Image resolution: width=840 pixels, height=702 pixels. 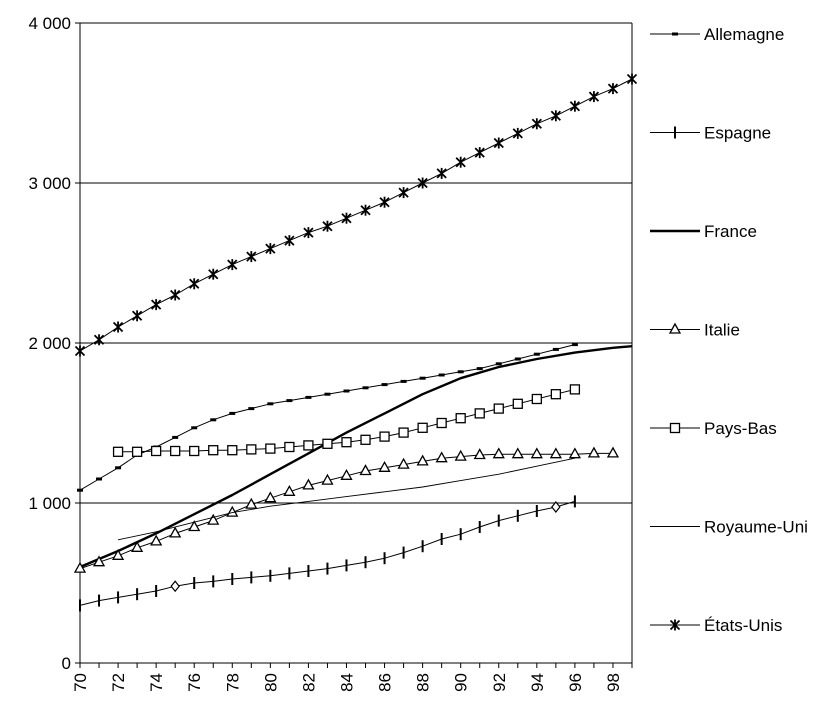 What do you see at coordinates (346, 420) in the screenshot?
I see `series-pays-bas` at bounding box center [346, 420].